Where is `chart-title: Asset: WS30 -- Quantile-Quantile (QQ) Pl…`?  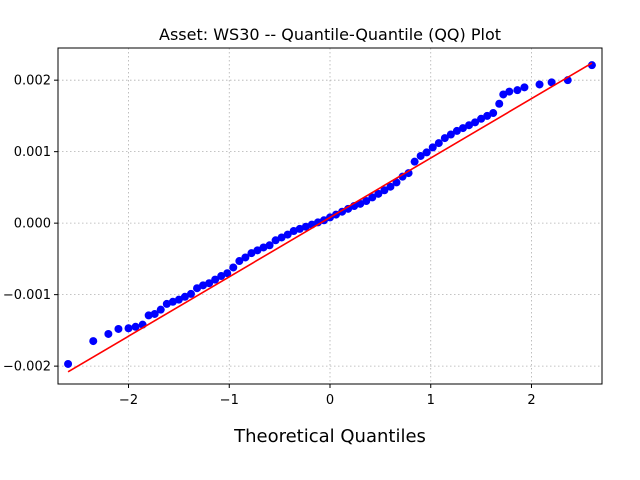
chart-title: Asset: WS30 -- Quantile-Quantile (QQ) Pl… is located at coordinates (330, 34).